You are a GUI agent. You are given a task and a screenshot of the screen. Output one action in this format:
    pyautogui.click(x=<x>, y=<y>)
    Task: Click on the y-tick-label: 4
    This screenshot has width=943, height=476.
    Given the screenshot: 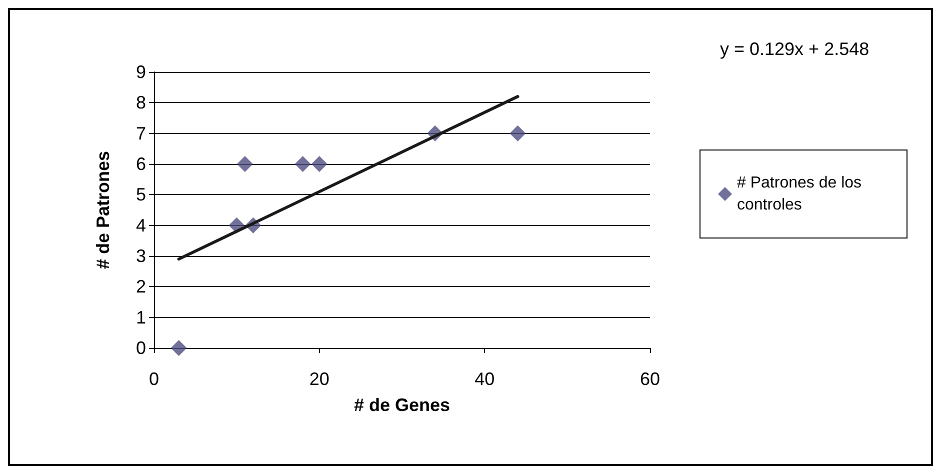 What is the action you would take?
    pyautogui.click(x=141, y=225)
    